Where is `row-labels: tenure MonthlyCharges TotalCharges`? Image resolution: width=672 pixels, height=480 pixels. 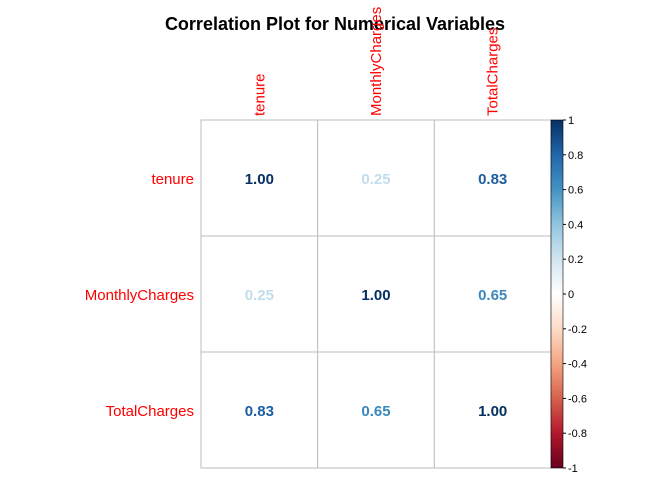
row-labels: tenure MonthlyCharges TotalCharges is located at coordinates (139, 295).